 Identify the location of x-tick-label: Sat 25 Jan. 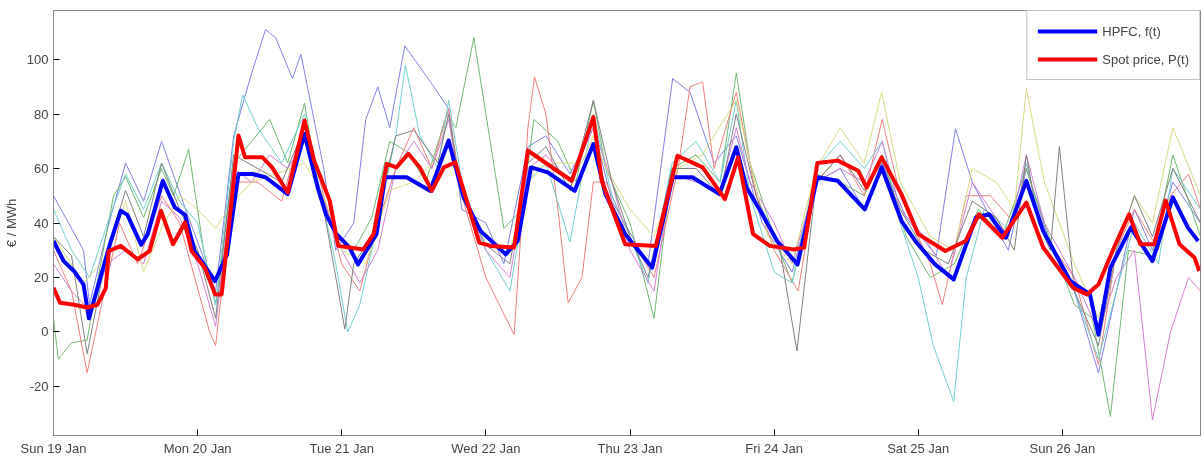
(918, 448).